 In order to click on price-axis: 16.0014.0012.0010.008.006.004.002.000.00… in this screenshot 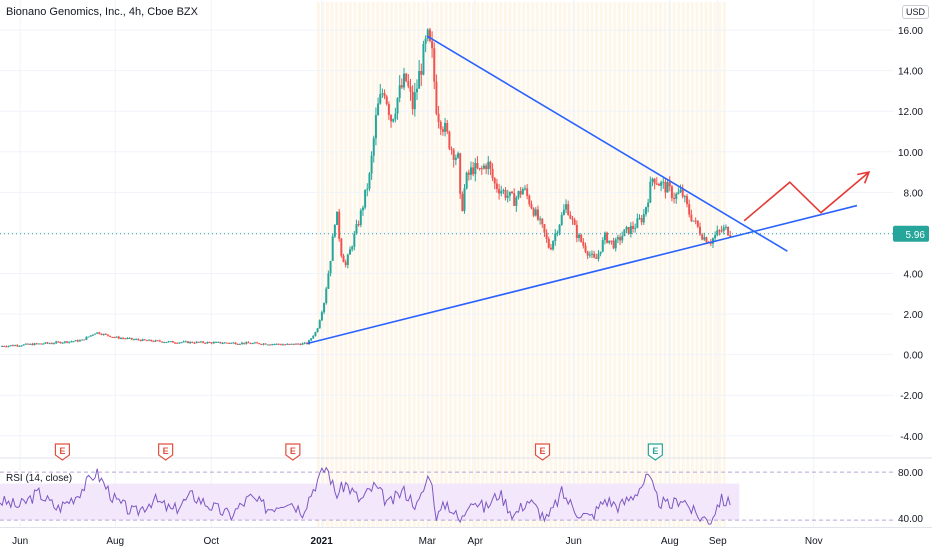, I will do `click(910, 275)`.